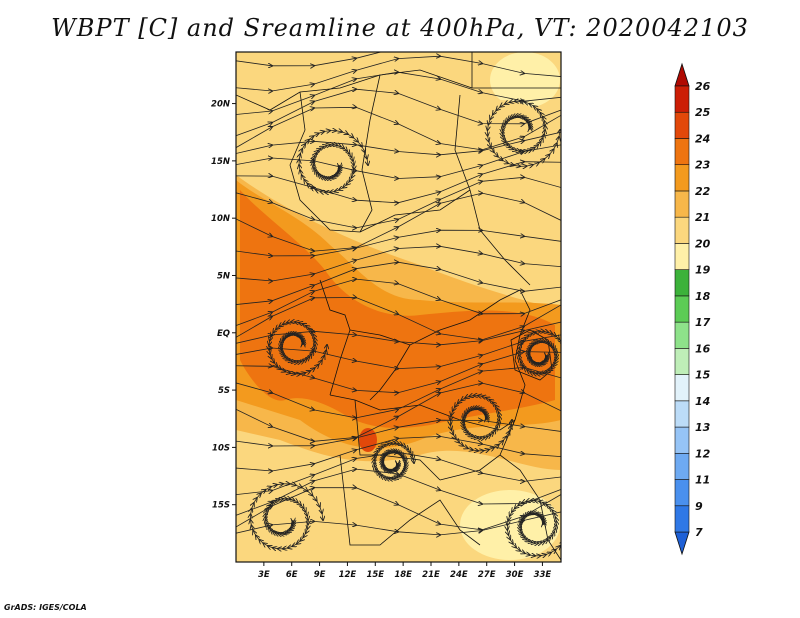 The image size is (800, 618). What do you see at coordinates (692, 309) in the screenshot?
I see `colorbar: 7 9 11 12 13 14 15 16 17 18 19 20 21 22 23 24 25 26` at bounding box center [692, 309].